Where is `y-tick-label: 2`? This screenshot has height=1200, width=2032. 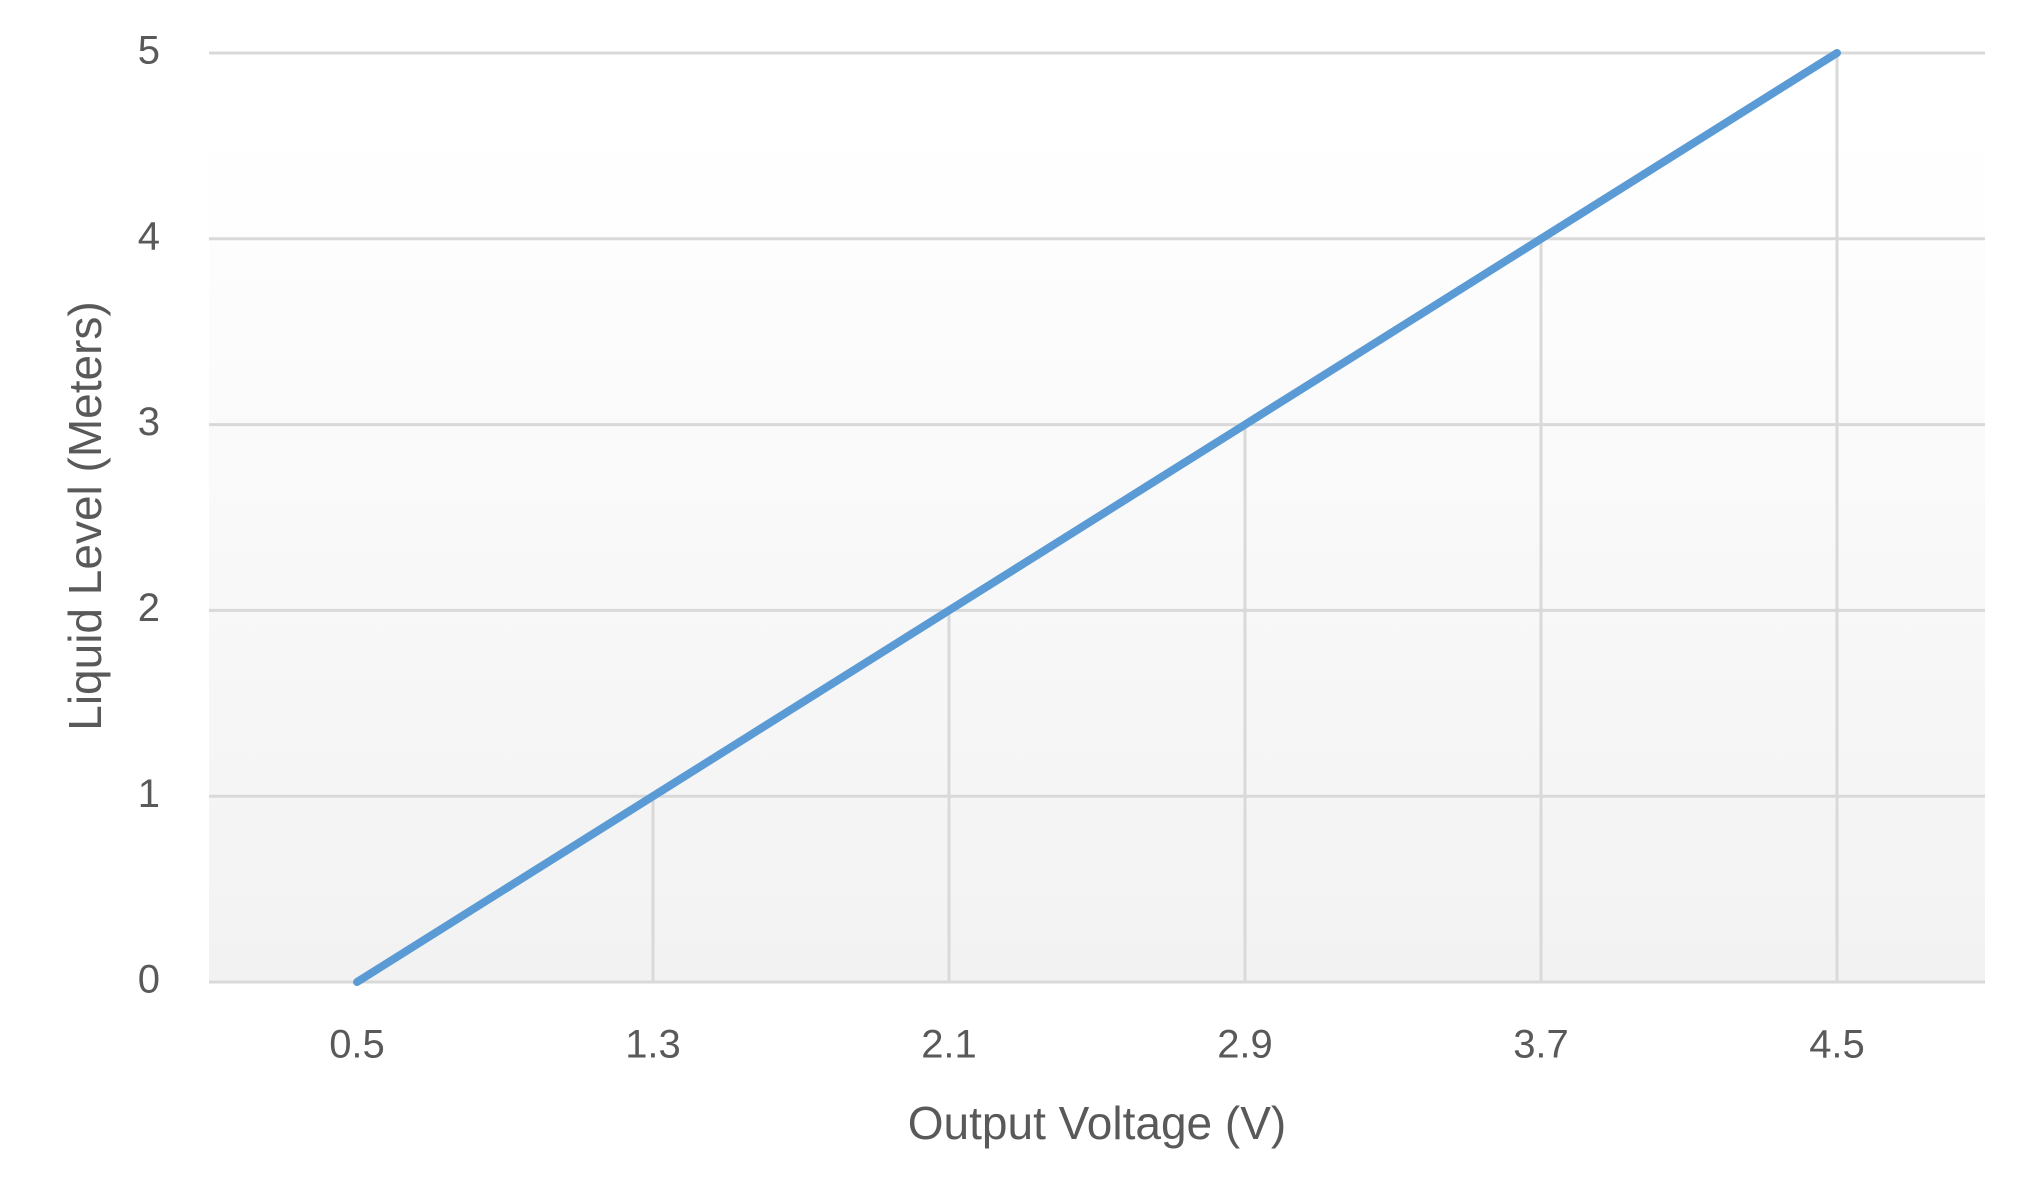
y-tick-label: 2 is located at coordinates (149, 608).